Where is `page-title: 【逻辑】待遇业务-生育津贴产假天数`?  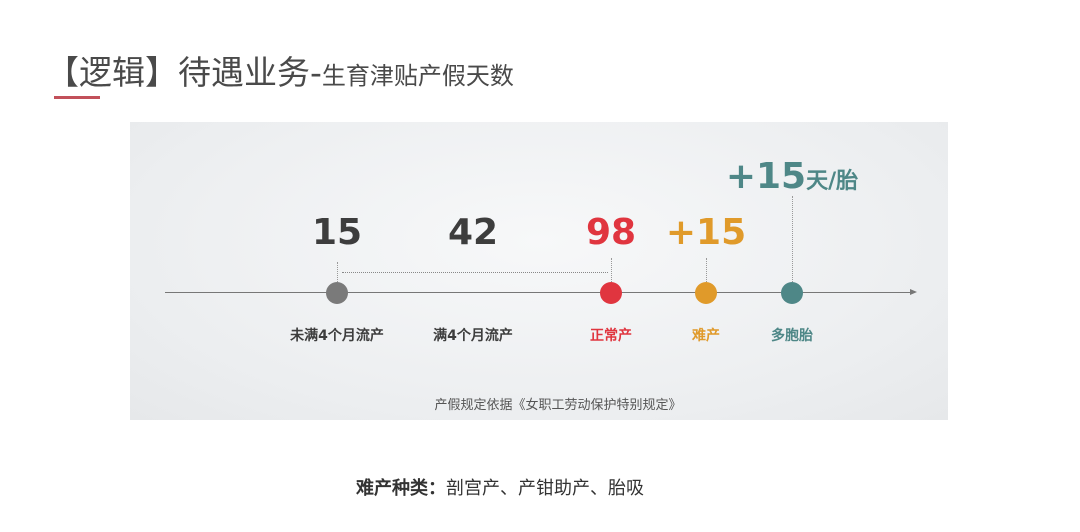 page-title: 【逻辑】待遇业务-生育津贴产假天数 is located at coordinates (280, 70).